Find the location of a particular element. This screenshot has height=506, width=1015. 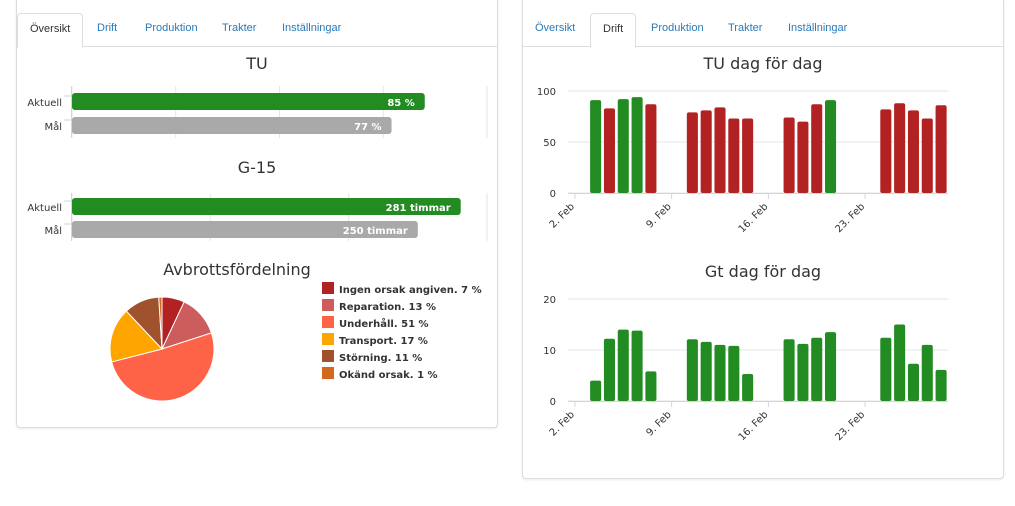

tu-bar-chart: Aktuell 85 % Mål 77 % is located at coordinates (257, 112).